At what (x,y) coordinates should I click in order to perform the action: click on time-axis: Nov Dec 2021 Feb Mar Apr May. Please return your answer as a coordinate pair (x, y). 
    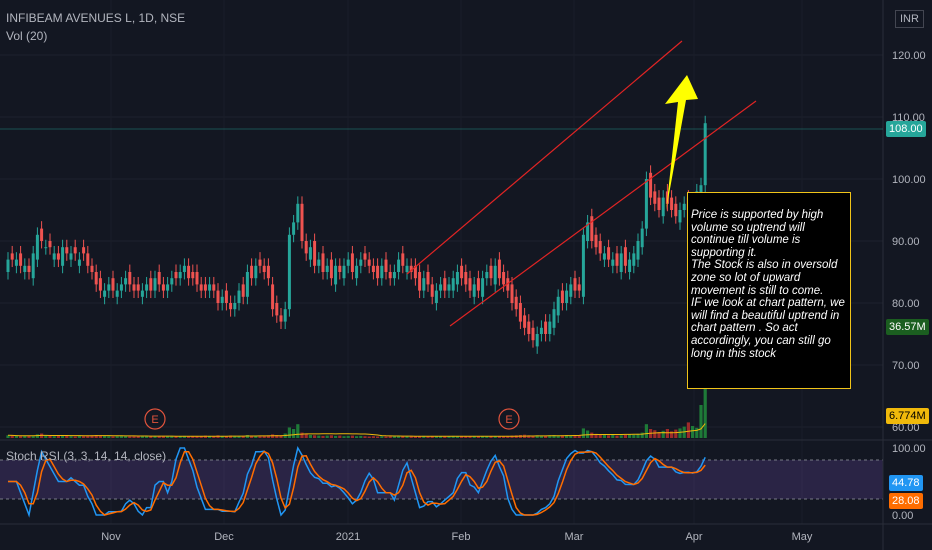
    Looking at the image, I should click on (457, 537).